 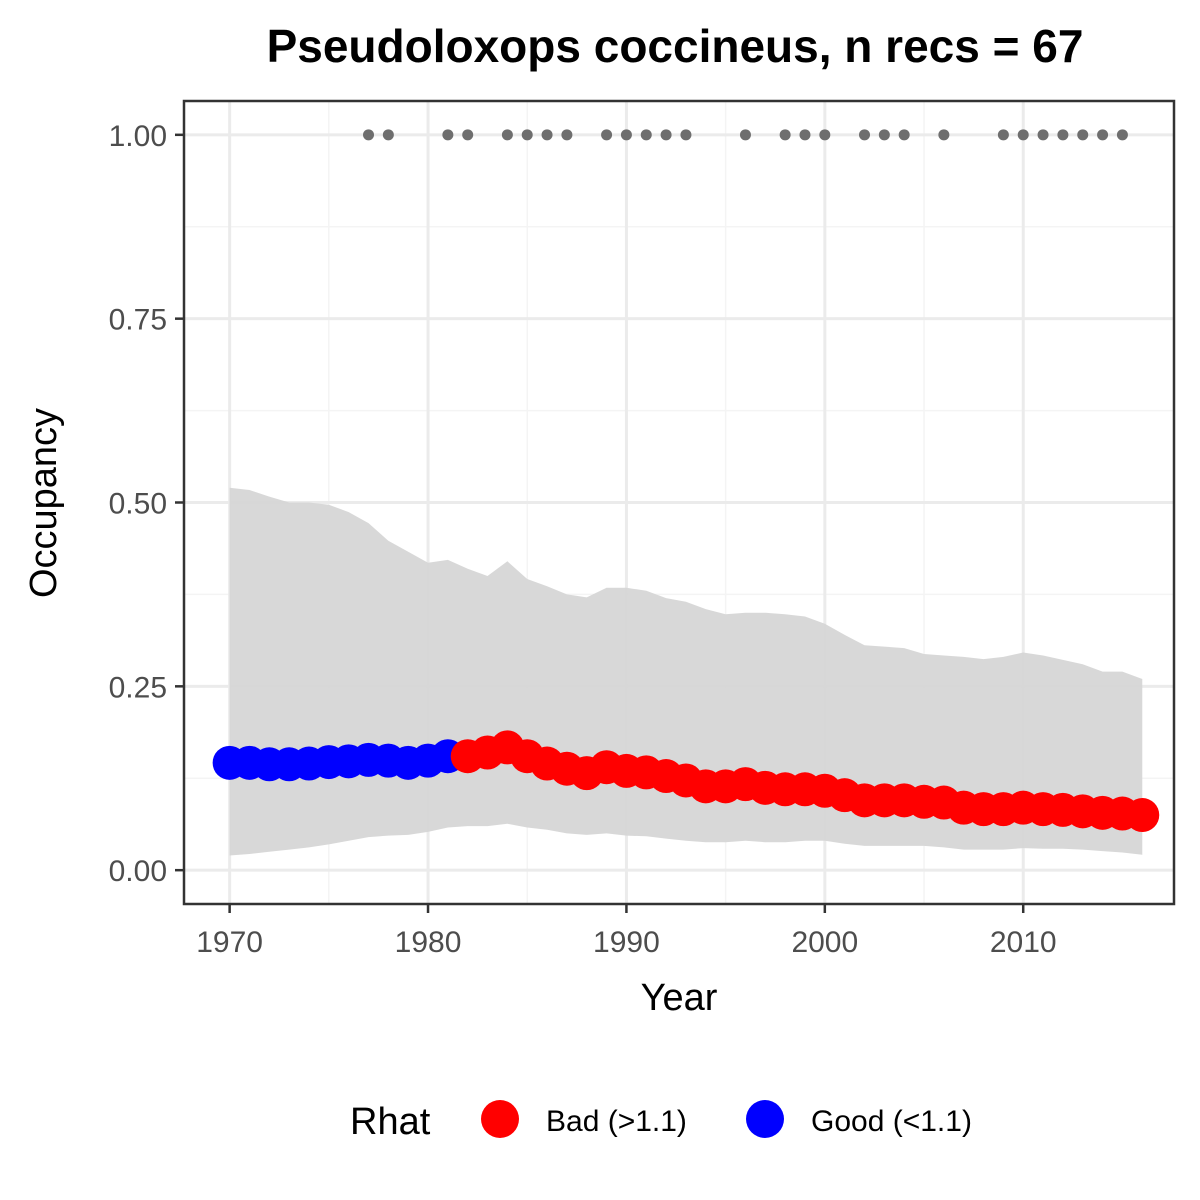 I want to click on legend-label-bad: Bad (>1.1), so click(x=616, y=1121).